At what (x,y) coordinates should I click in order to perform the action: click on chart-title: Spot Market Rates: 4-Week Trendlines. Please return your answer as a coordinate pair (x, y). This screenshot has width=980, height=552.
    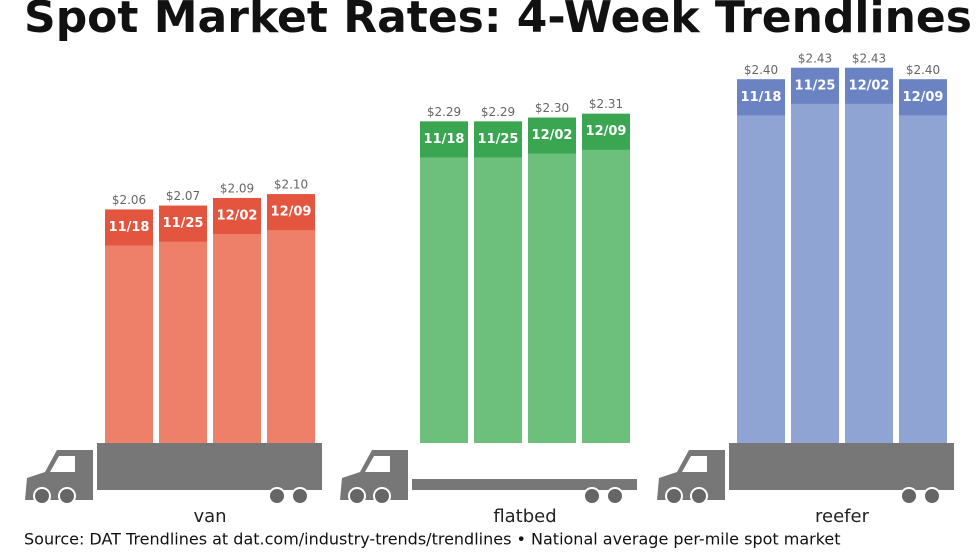
    Looking at the image, I should click on (498, 21).